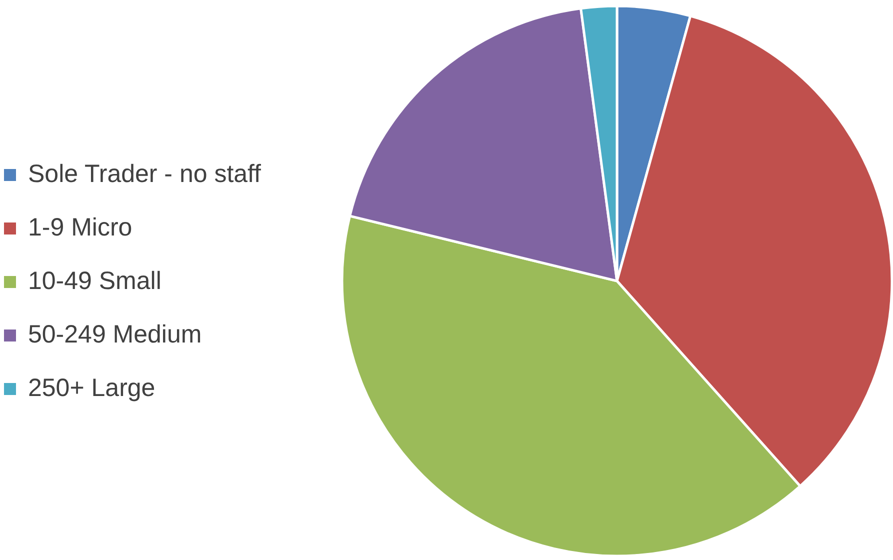 The image size is (893, 560). What do you see at coordinates (95, 281) in the screenshot?
I see `legend-label: 10-49 Small` at bounding box center [95, 281].